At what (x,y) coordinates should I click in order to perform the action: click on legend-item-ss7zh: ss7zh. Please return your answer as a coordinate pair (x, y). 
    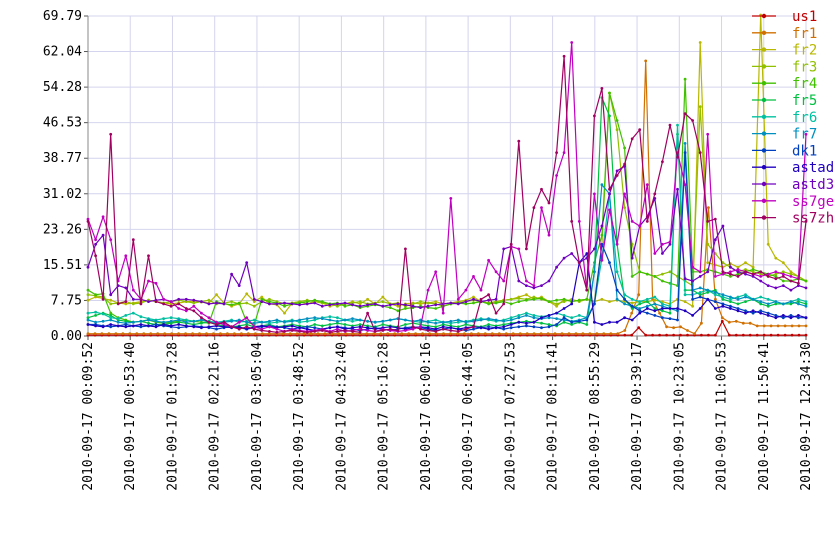
    Looking at the image, I should click on (793, 219).